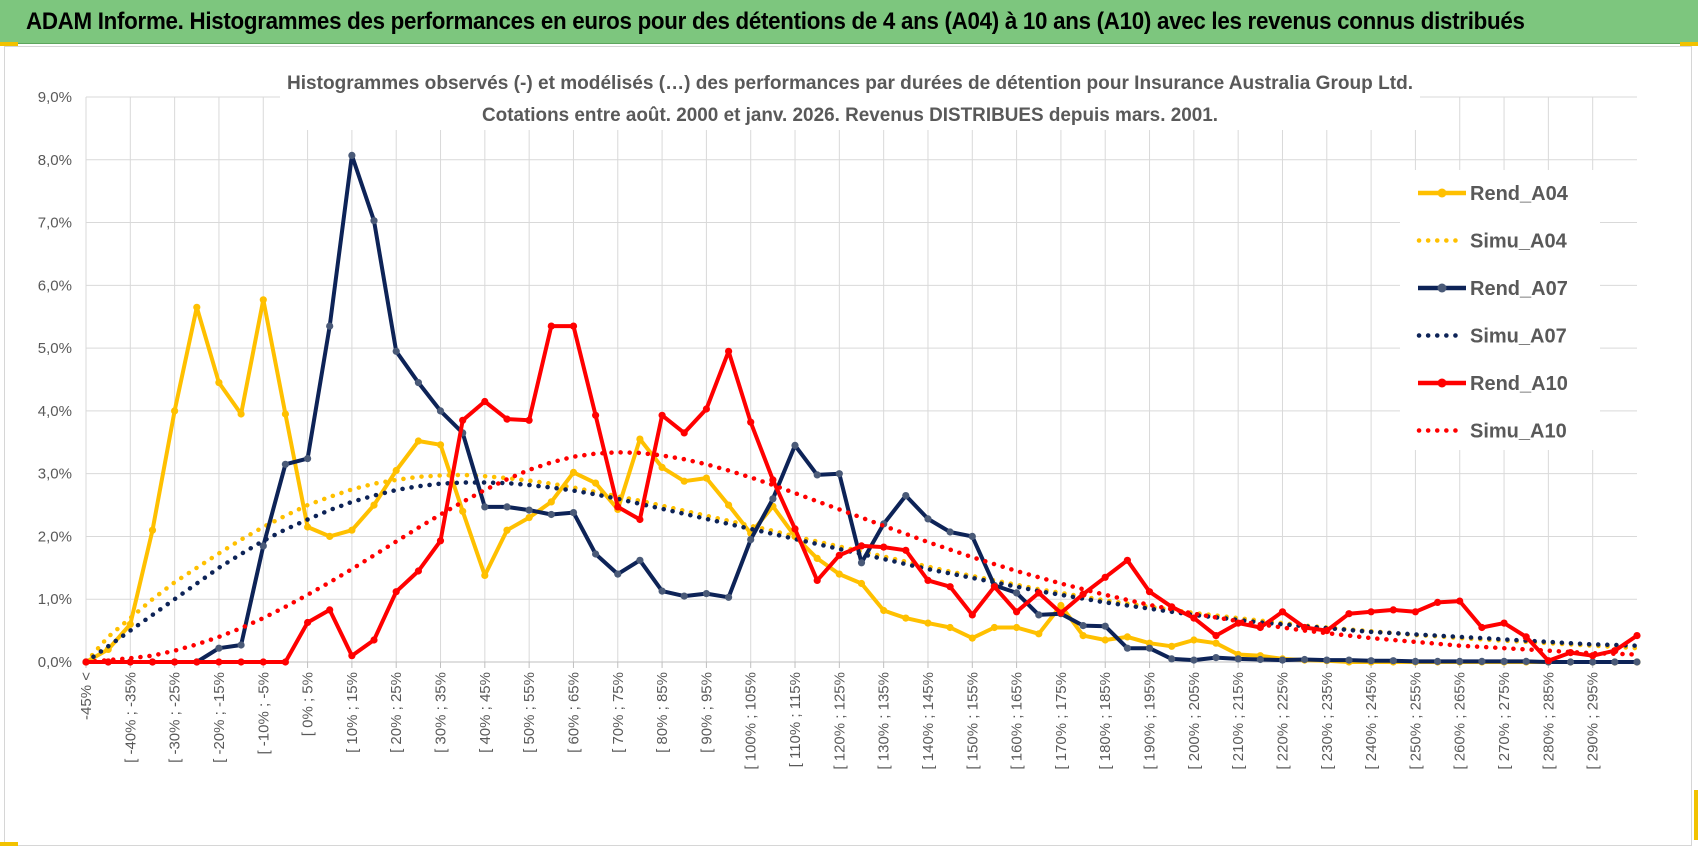 This screenshot has width=1698, height=854. I want to click on legend-entry: Simu_A10, so click(1491, 432).